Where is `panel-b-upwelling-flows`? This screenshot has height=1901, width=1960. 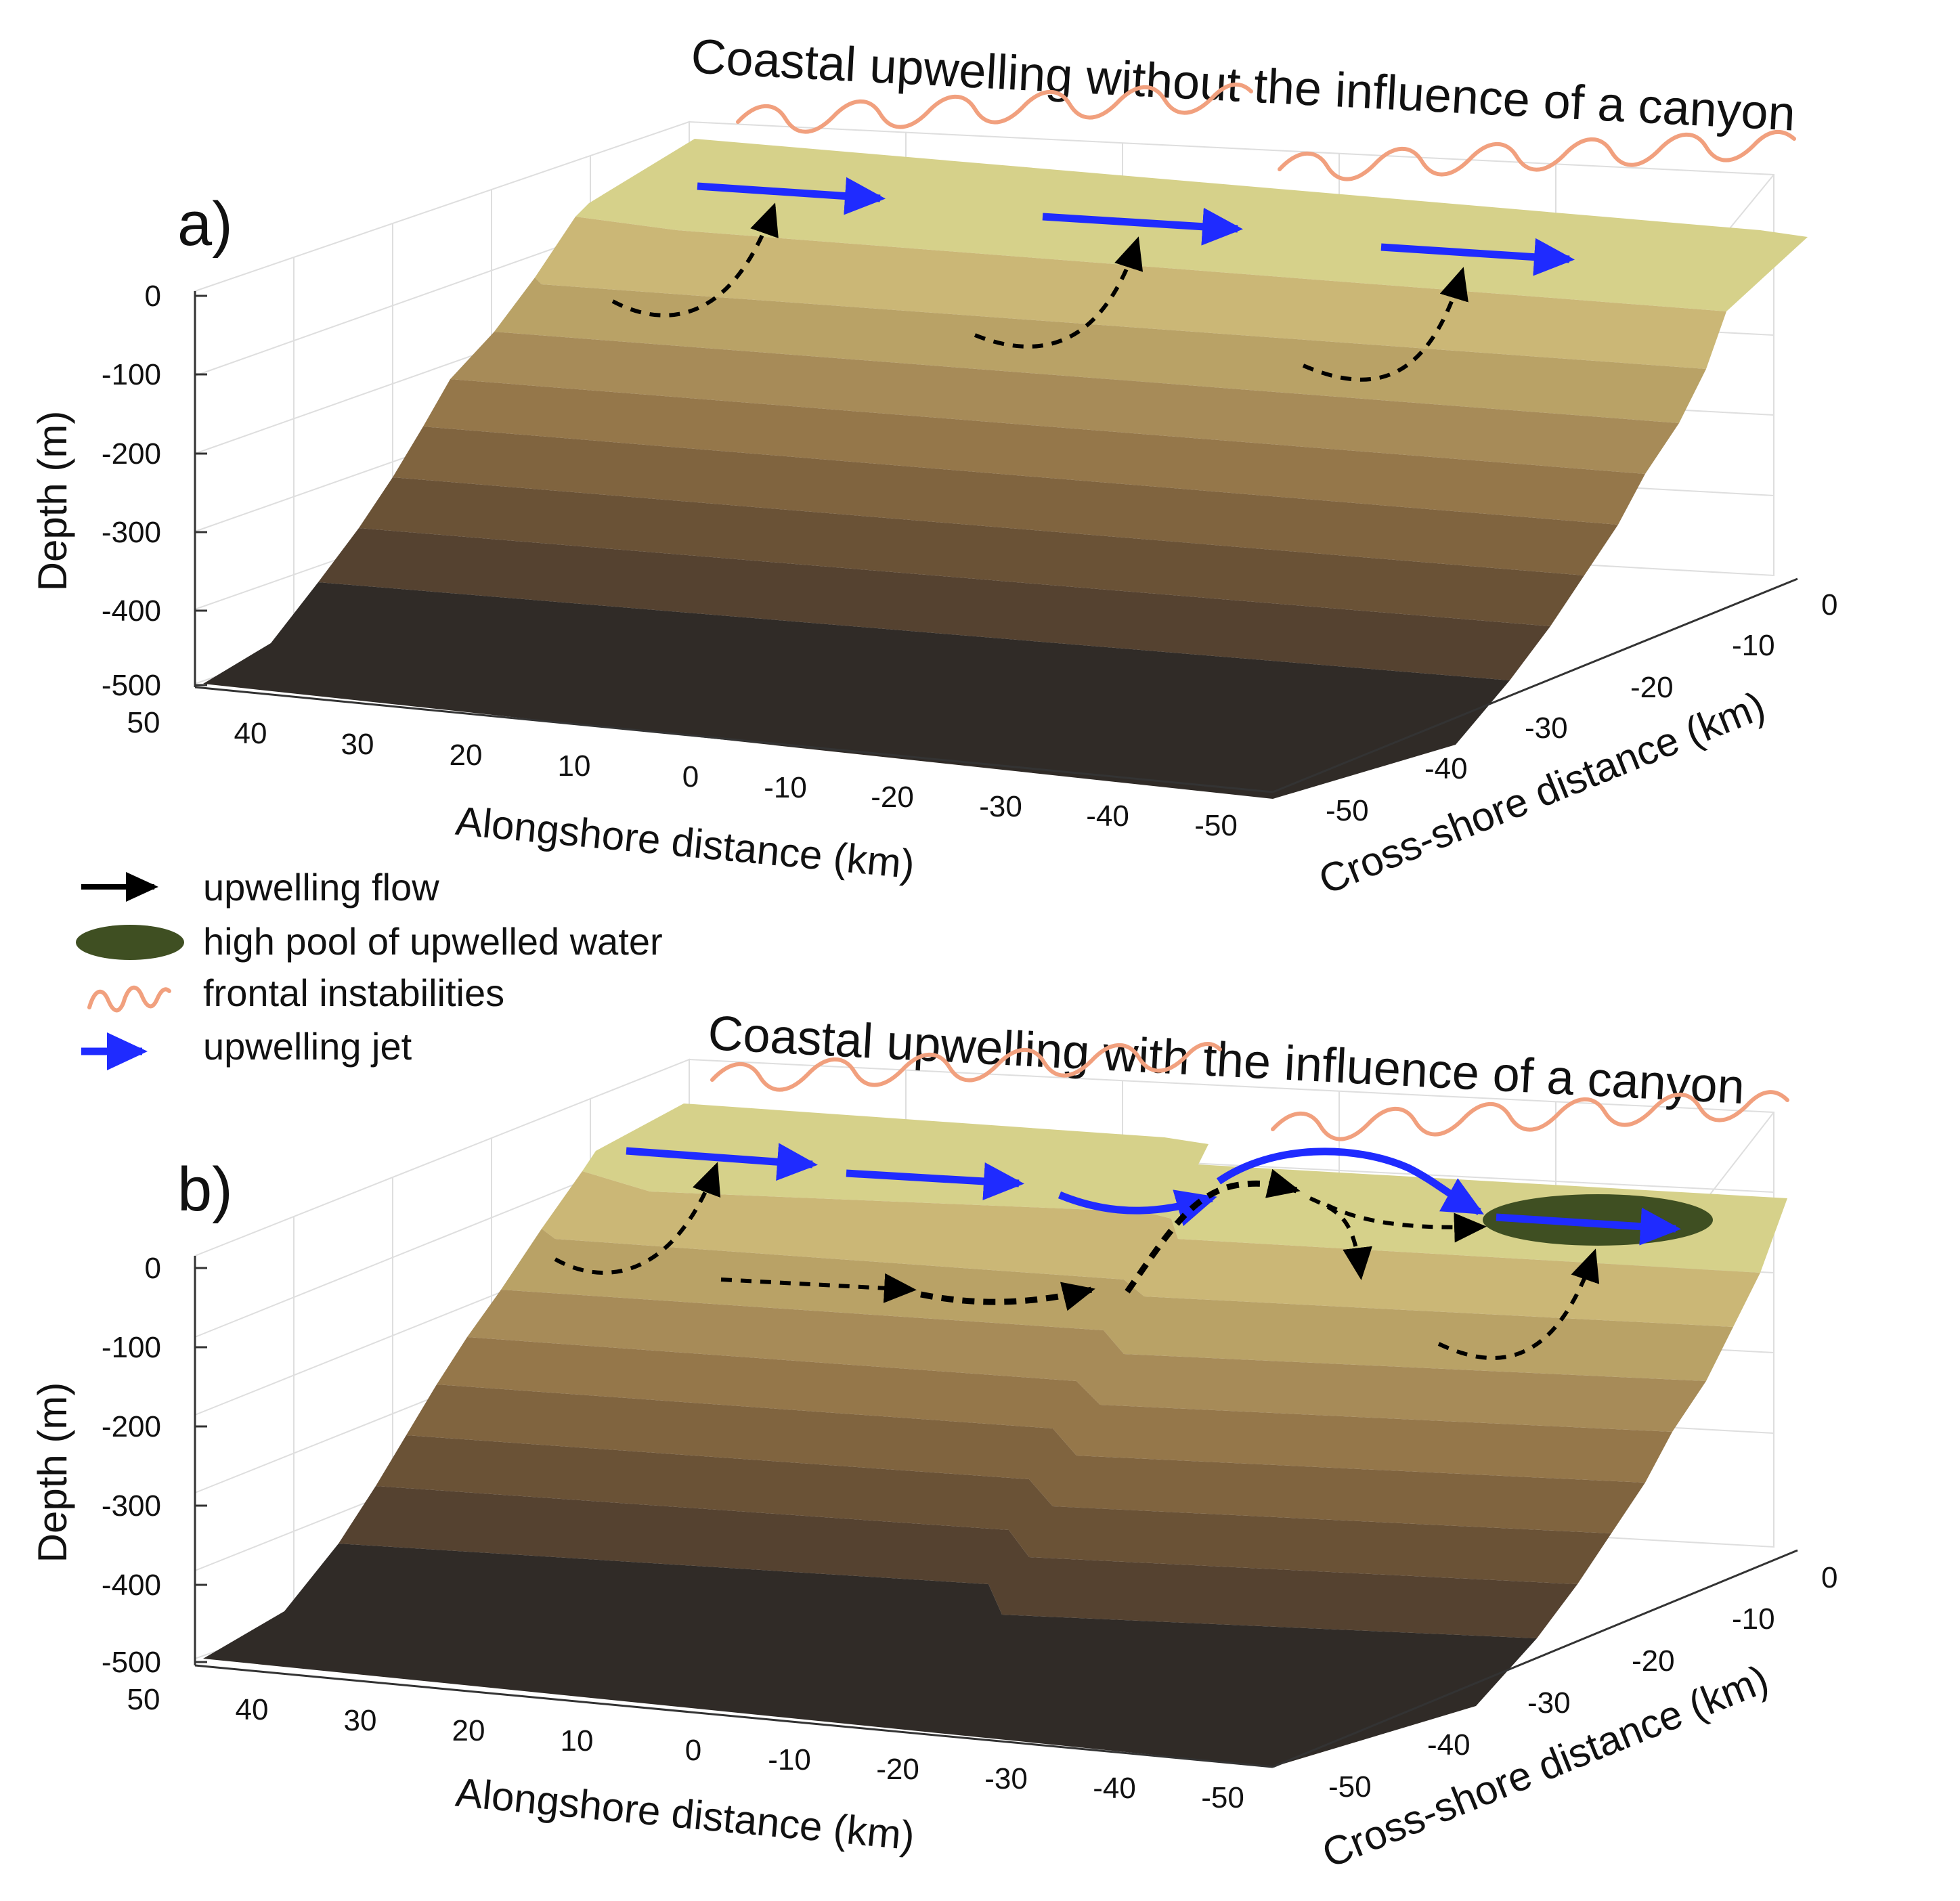 panel-b-upwelling-flows is located at coordinates (1077, 1261).